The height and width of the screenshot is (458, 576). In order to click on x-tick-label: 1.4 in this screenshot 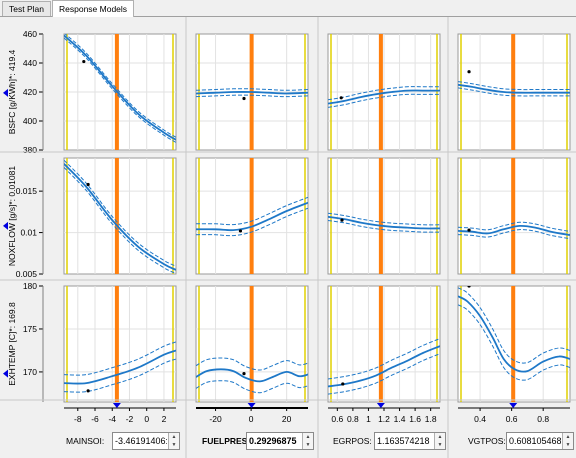, I will do `click(400, 419)`.